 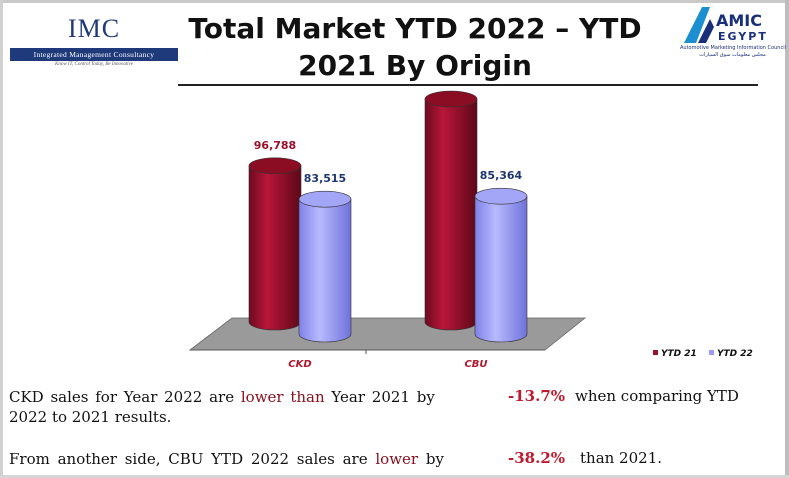 What do you see at coordinates (621, 458) in the screenshot?
I see `summary-line-2-tail: than 2021.` at bounding box center [621, 458].